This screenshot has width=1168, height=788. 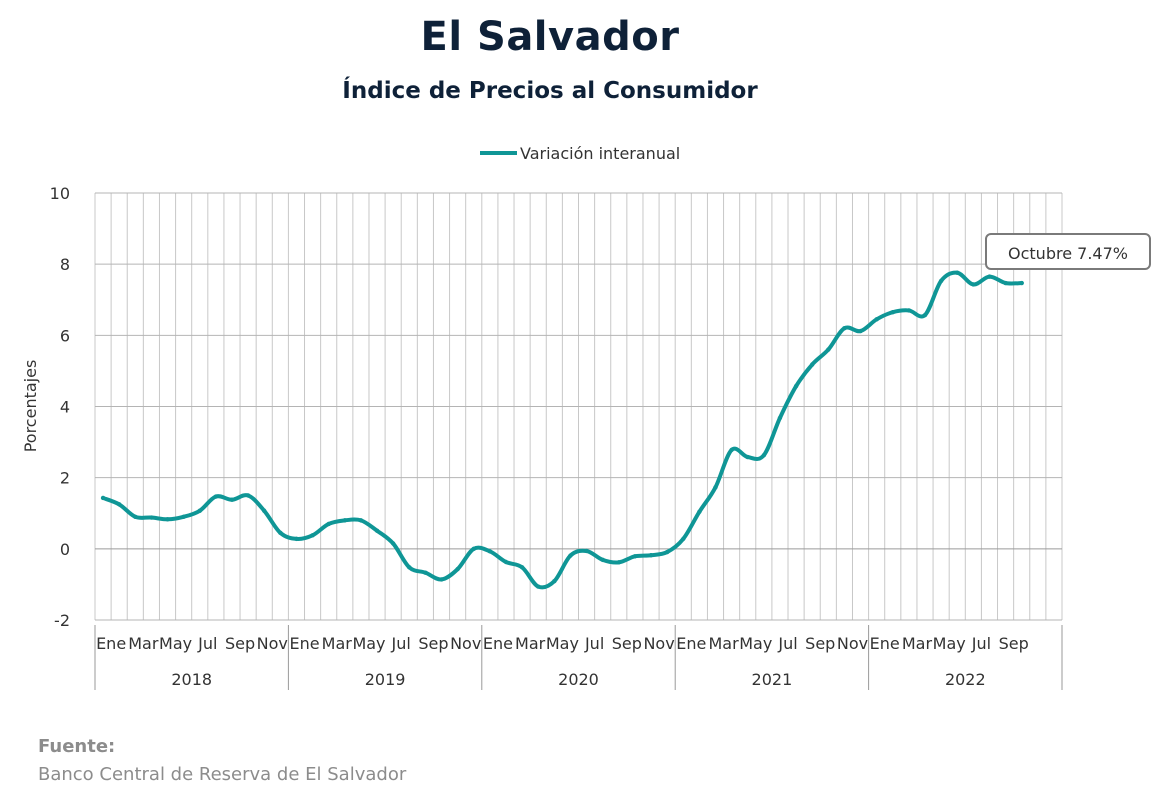 I want to click on y-axis-ticks: -2 0 2 4 6 8 10, so click(x=60, y=407).